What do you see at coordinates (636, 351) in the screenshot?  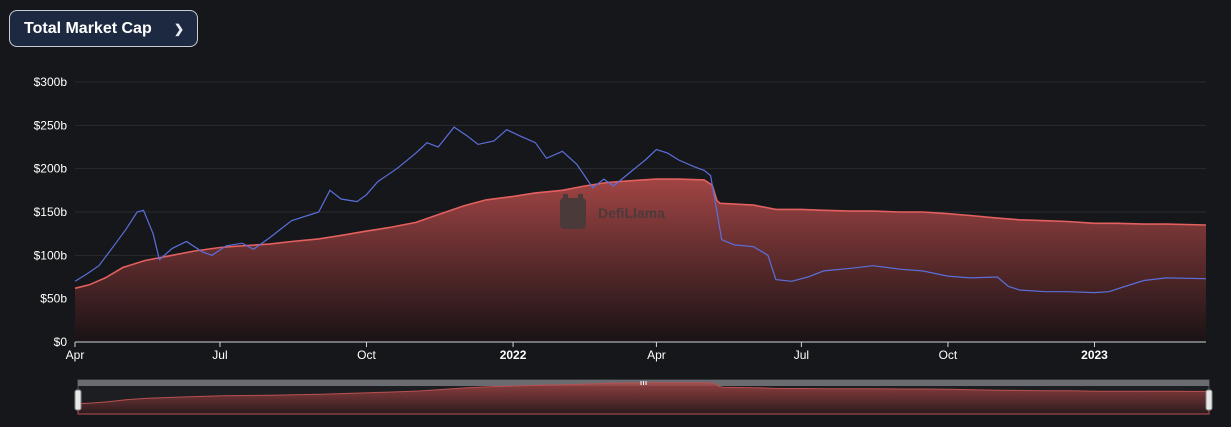 I see `x-axis: Apr Jul Oct 2022 Apr Jul Oct 2023` at bounding box center [636, 351].